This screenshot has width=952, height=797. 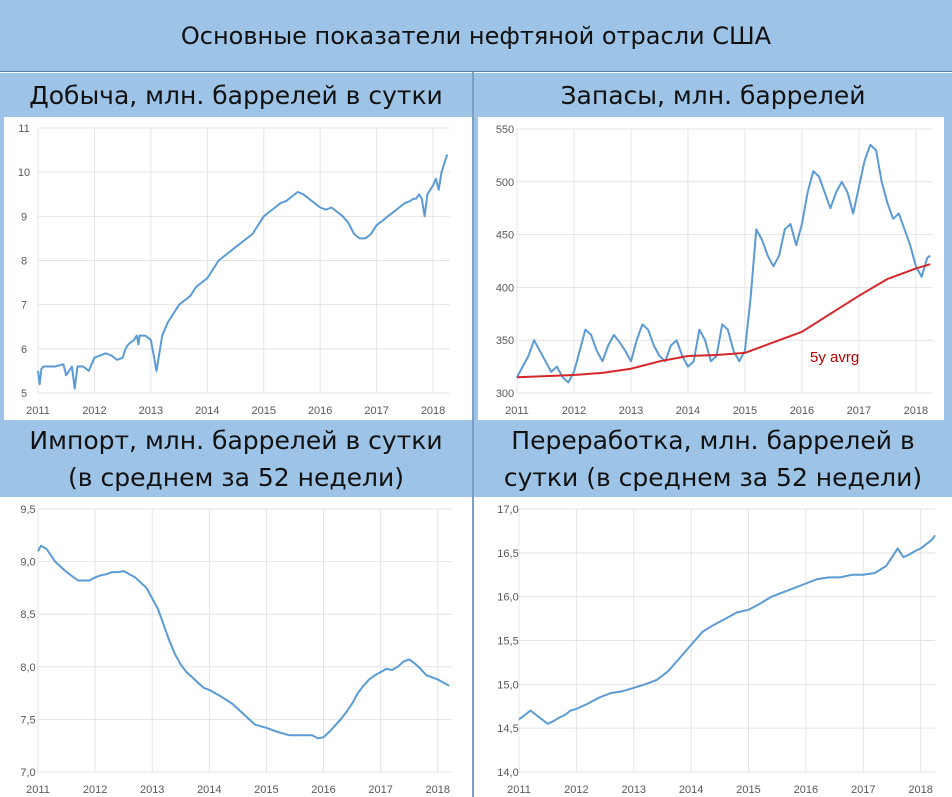 I want to click on production-xtick-label: 2016, so click(x=320, y=411).